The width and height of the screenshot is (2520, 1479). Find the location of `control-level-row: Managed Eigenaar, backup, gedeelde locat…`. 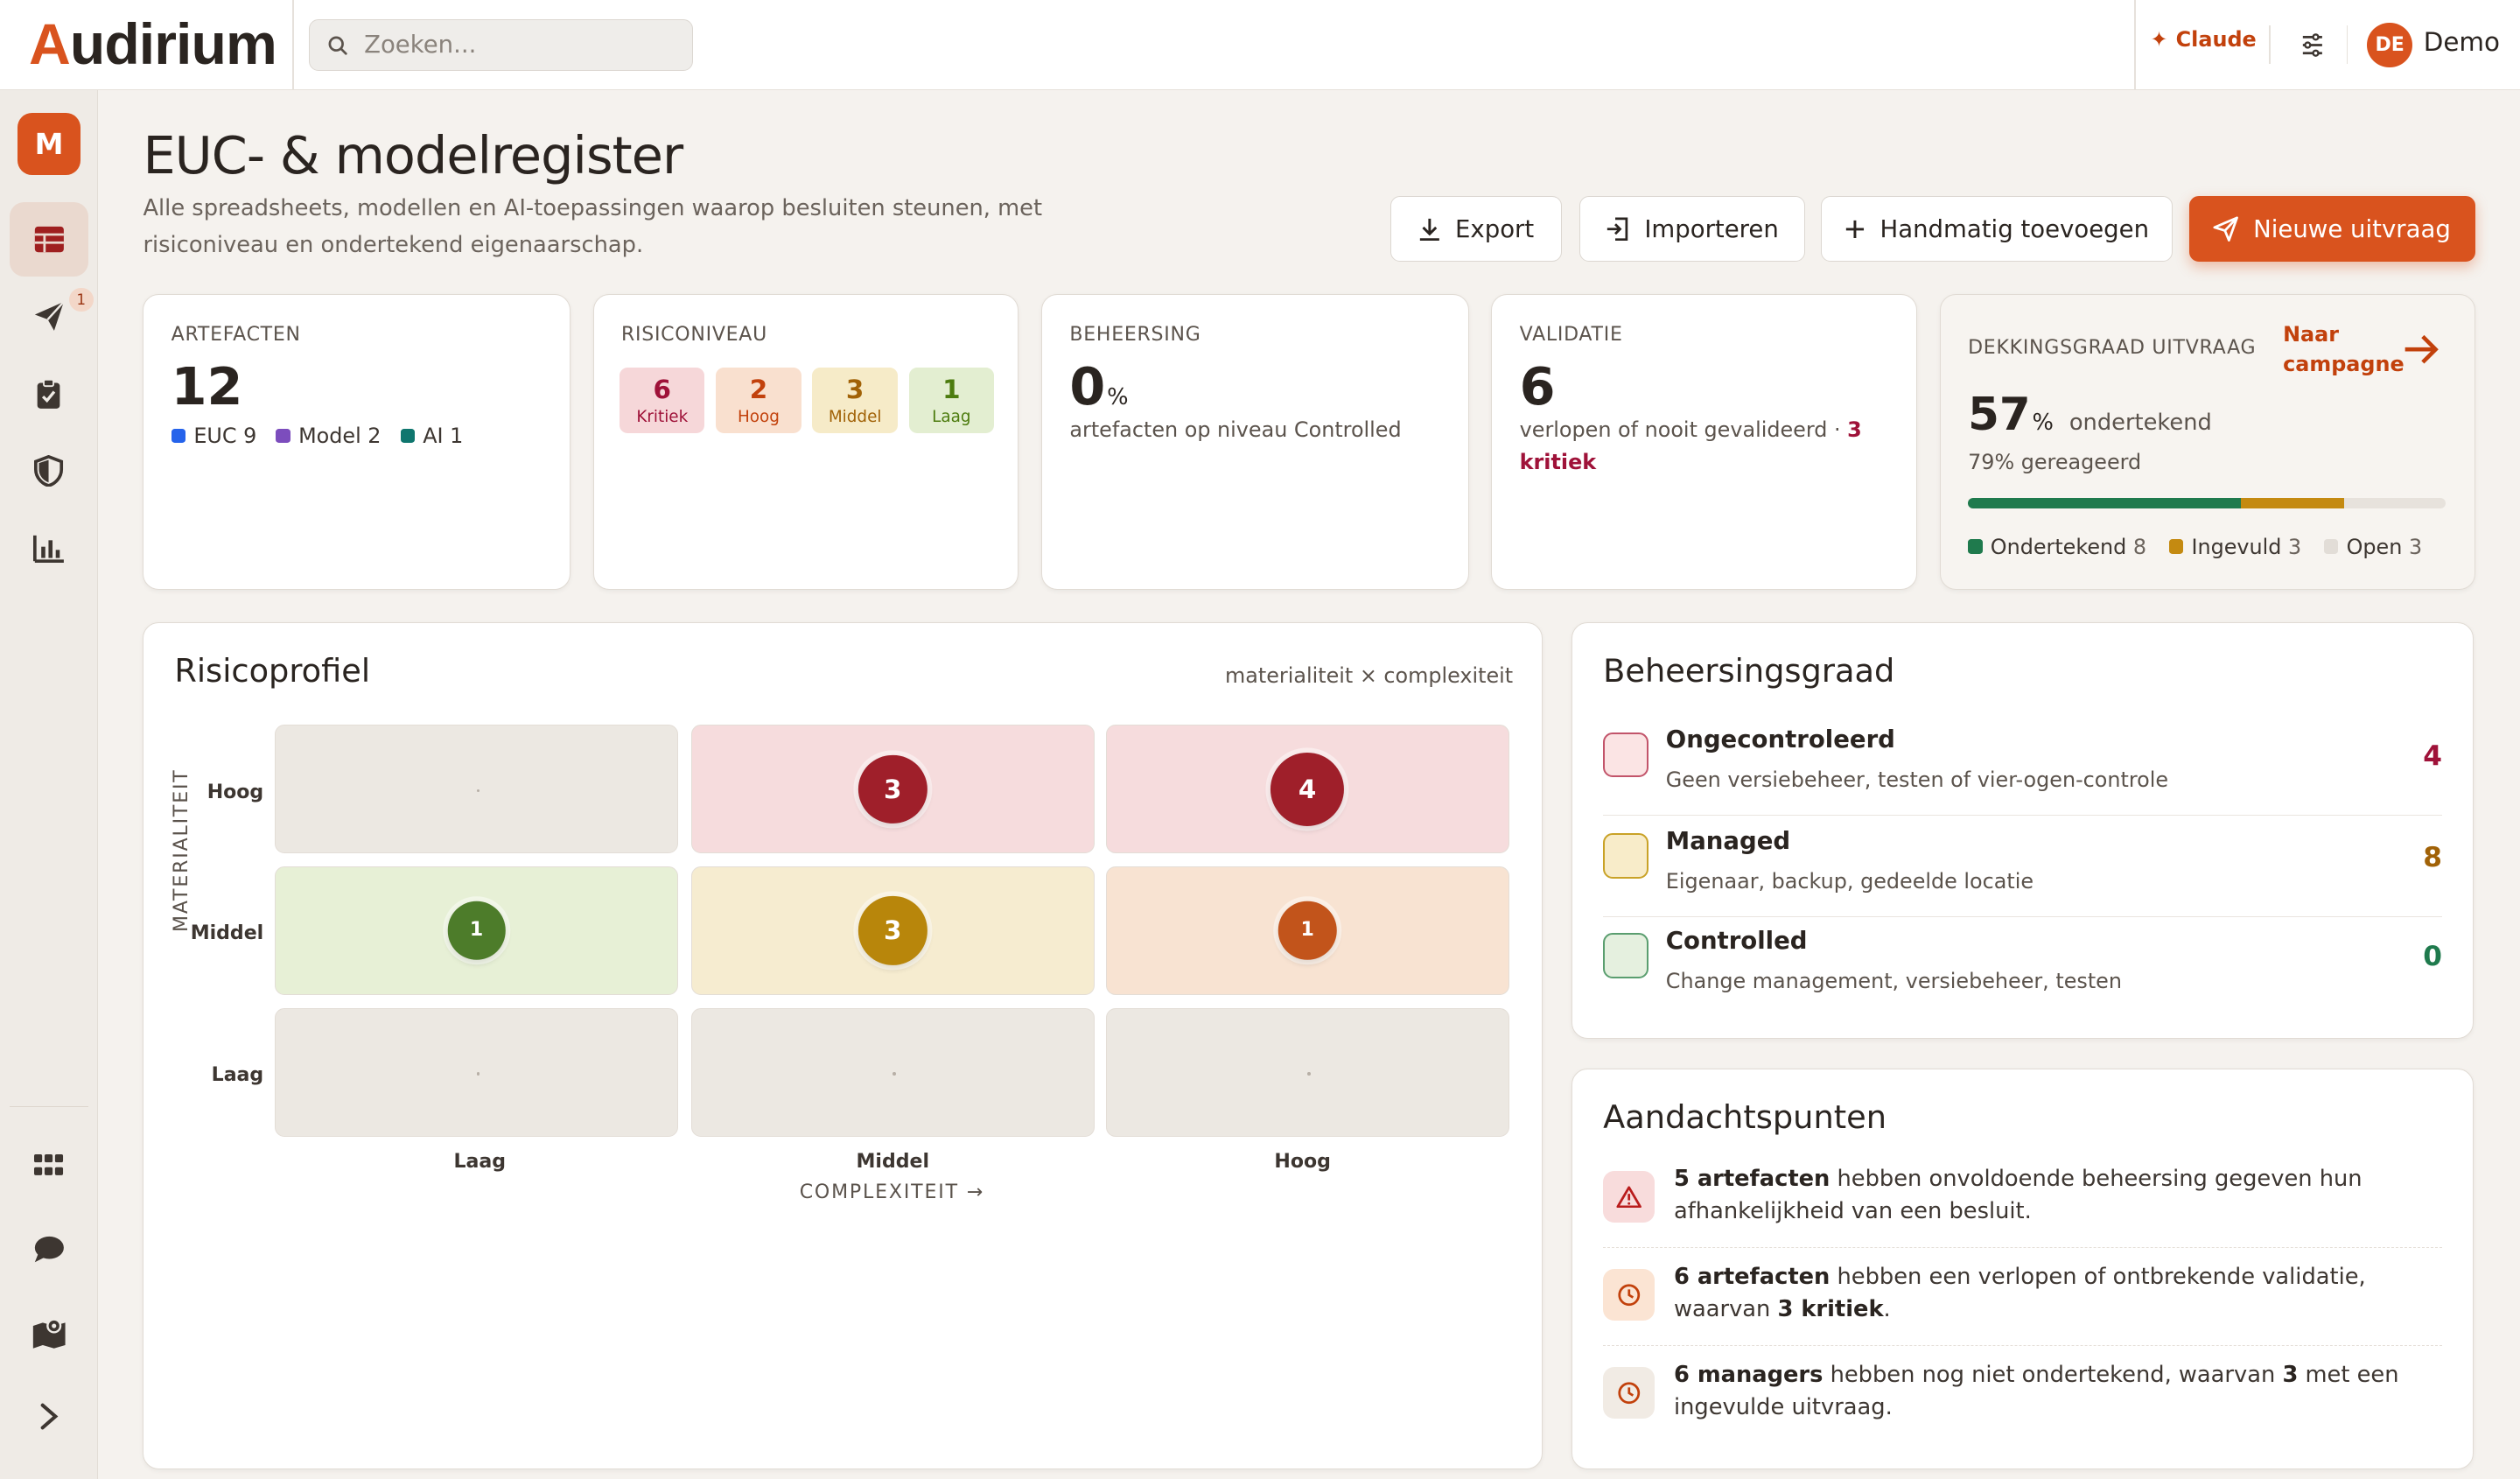

control-level-row: Managed Eigenaar, backup, gedeelde locat… is located at coordinates (2022, 867).